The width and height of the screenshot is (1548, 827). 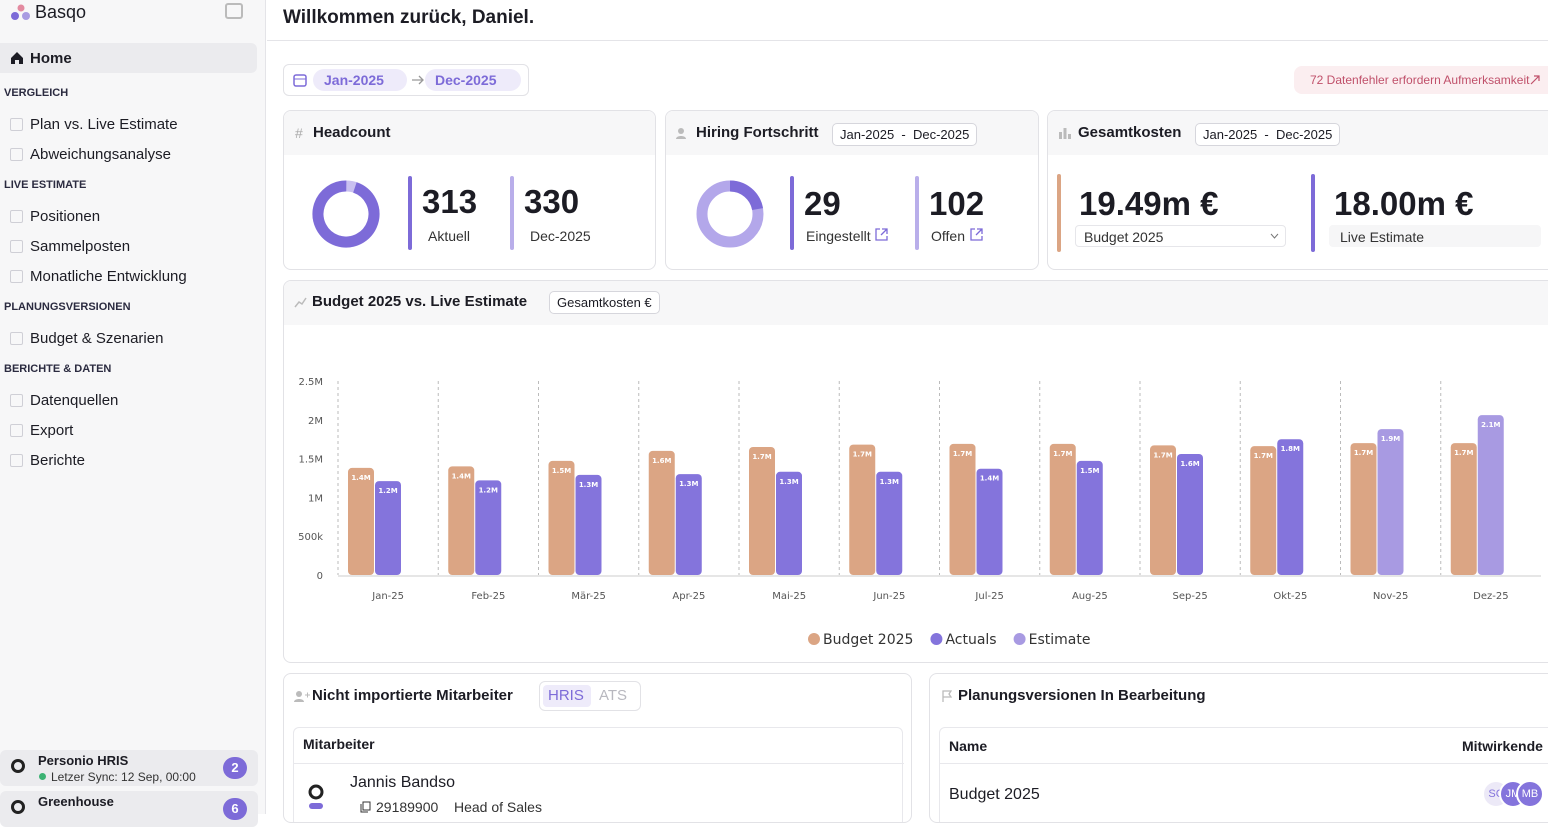 I want to click on alert: 72 Datenfehler erfordern Aufmerksamkeit, so click(x=1421, y=80).